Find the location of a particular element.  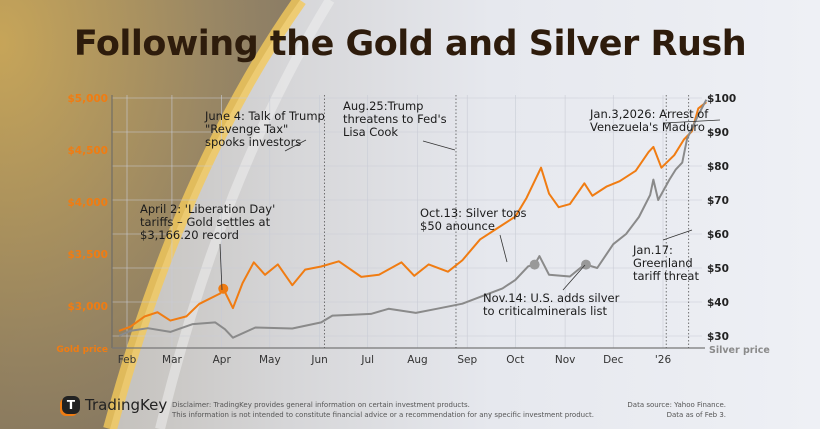

right-tick-label: $60 is located at coordinates (718, 235).